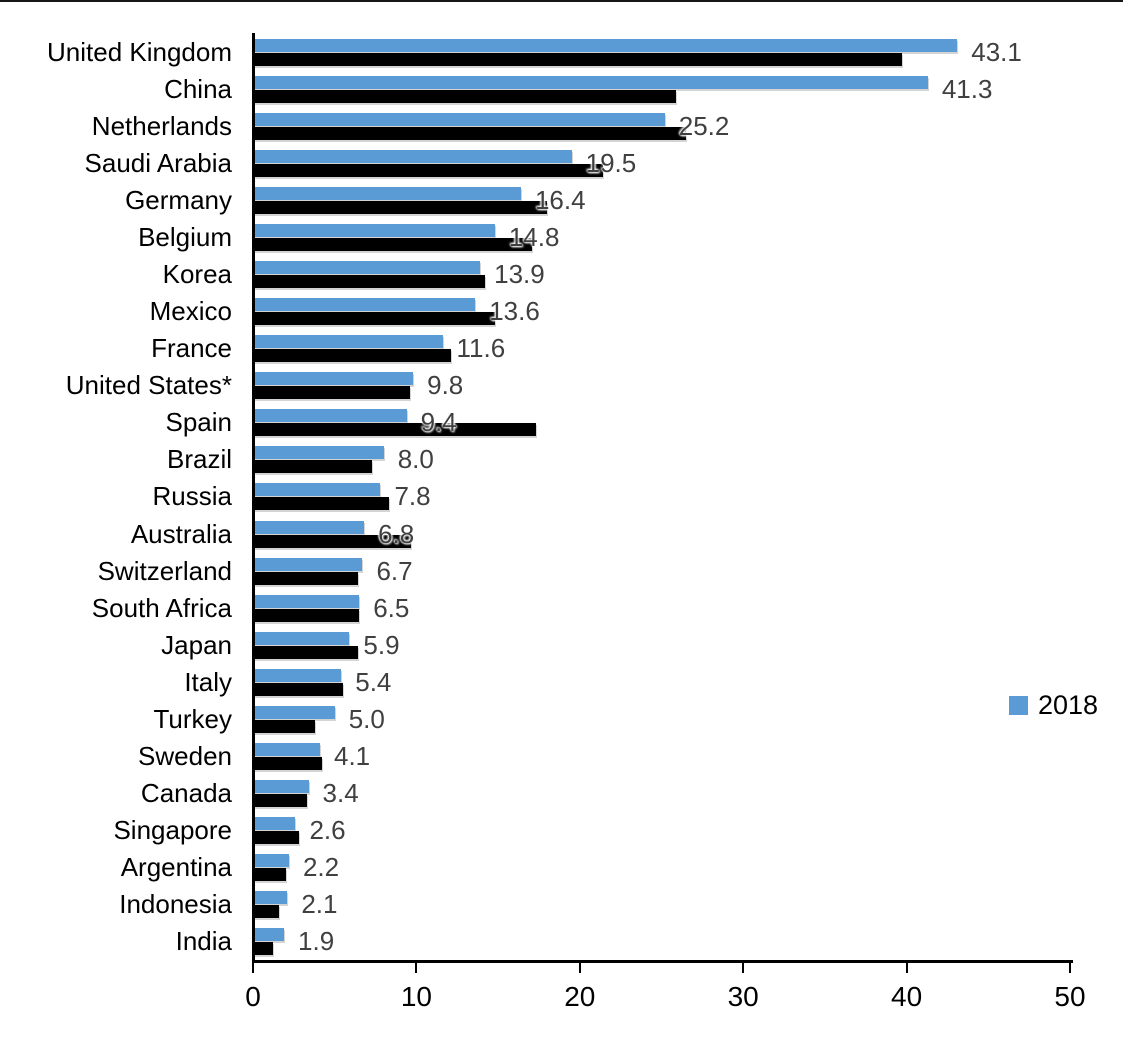  I want to click on value-label: 3.4, so click(340, 793).